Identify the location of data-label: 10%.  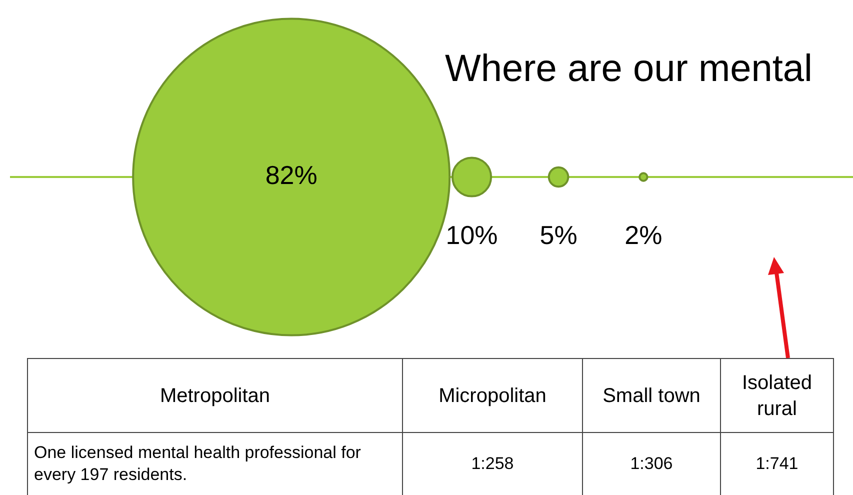
(472, 235).